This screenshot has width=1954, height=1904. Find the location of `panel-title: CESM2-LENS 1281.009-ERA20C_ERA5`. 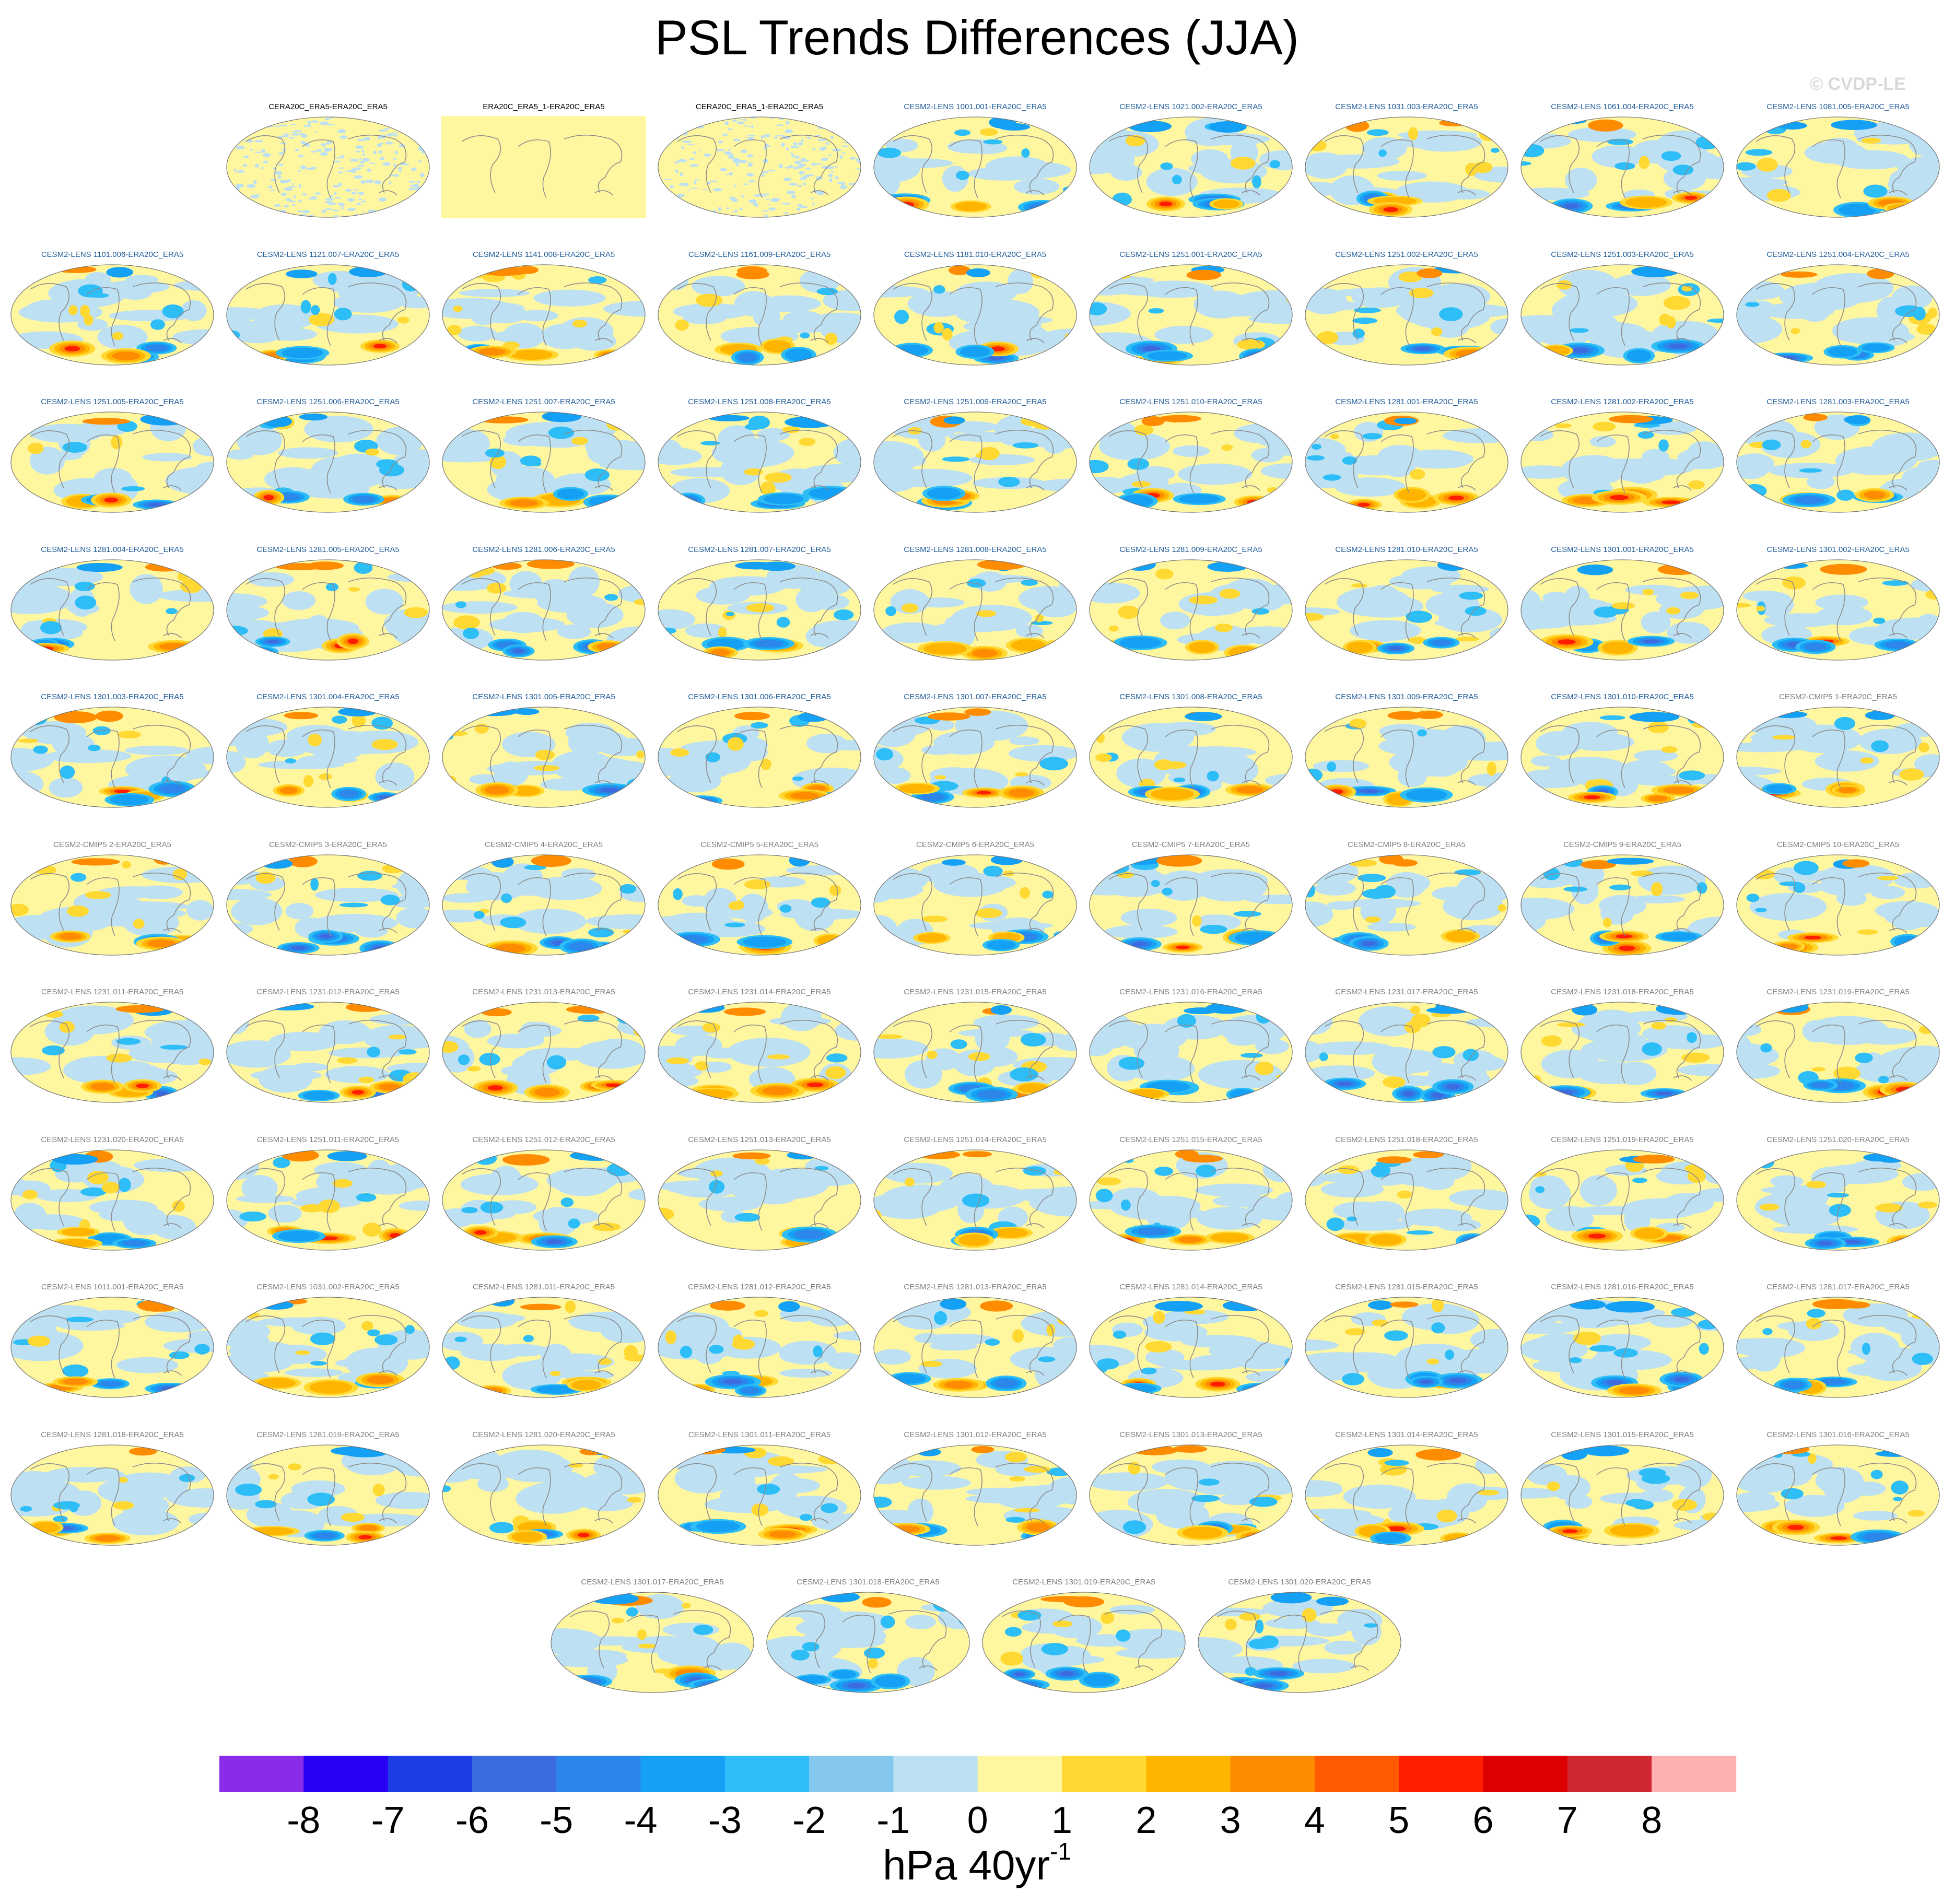

panel-title: CESM2-LENS 1281.009-ERA20C_ERA5 is located at coordinates (1190, 549).